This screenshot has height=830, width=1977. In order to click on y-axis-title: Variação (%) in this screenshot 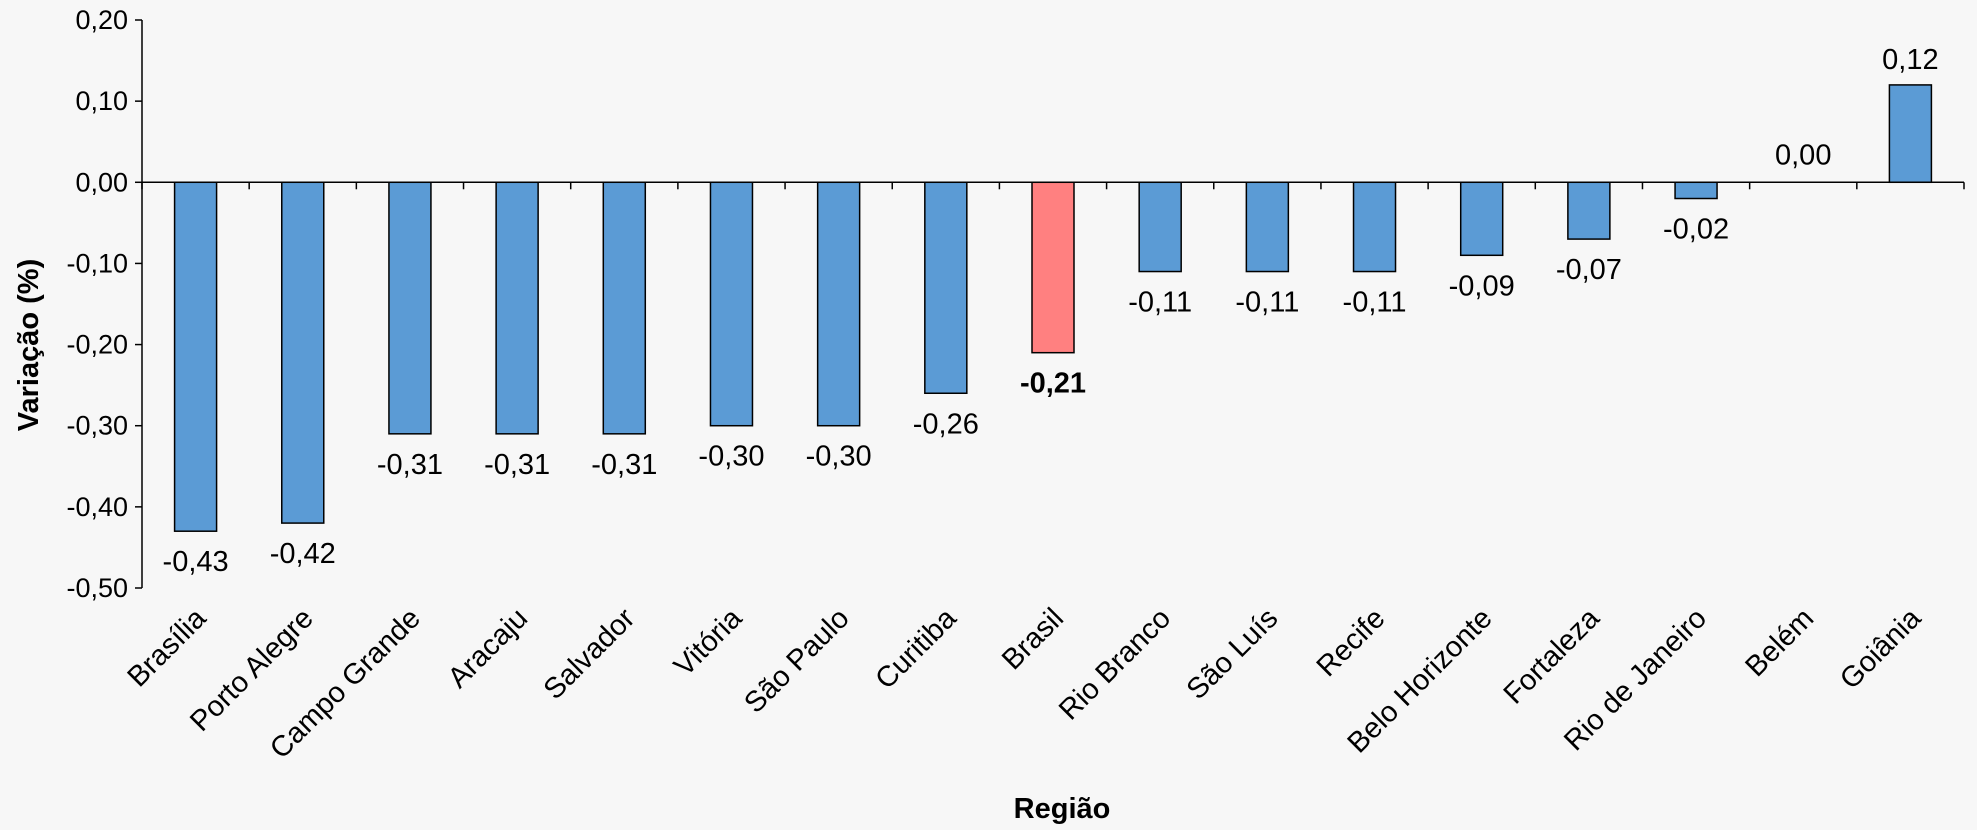, I will do `click(29, 345)`.